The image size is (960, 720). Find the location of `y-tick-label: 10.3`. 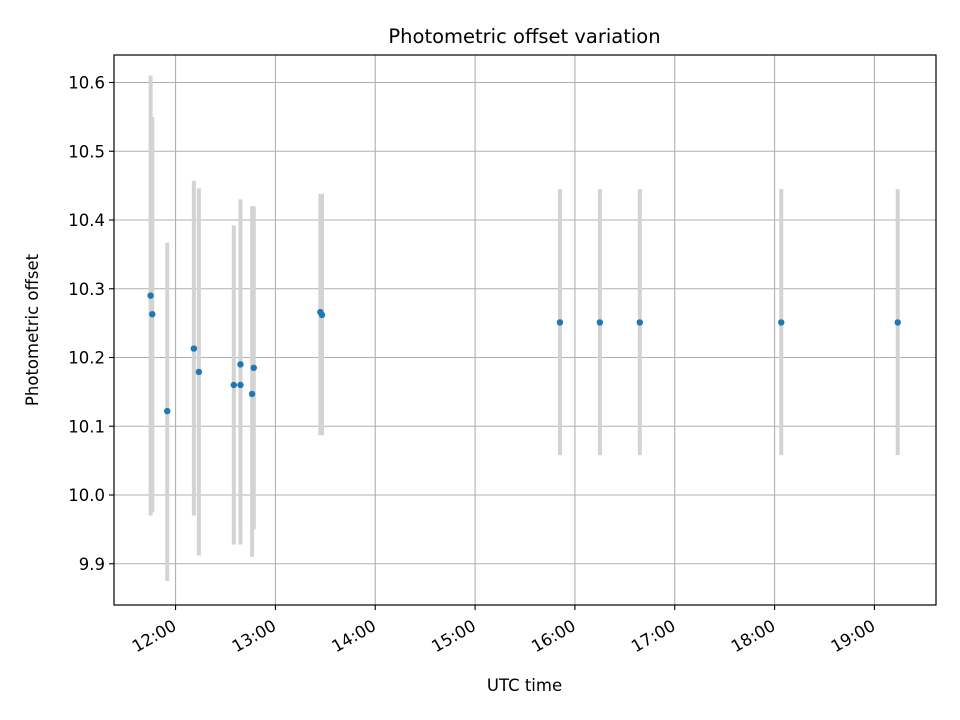

y-tick-label: 10.3 is located at coordinates (86, 289).